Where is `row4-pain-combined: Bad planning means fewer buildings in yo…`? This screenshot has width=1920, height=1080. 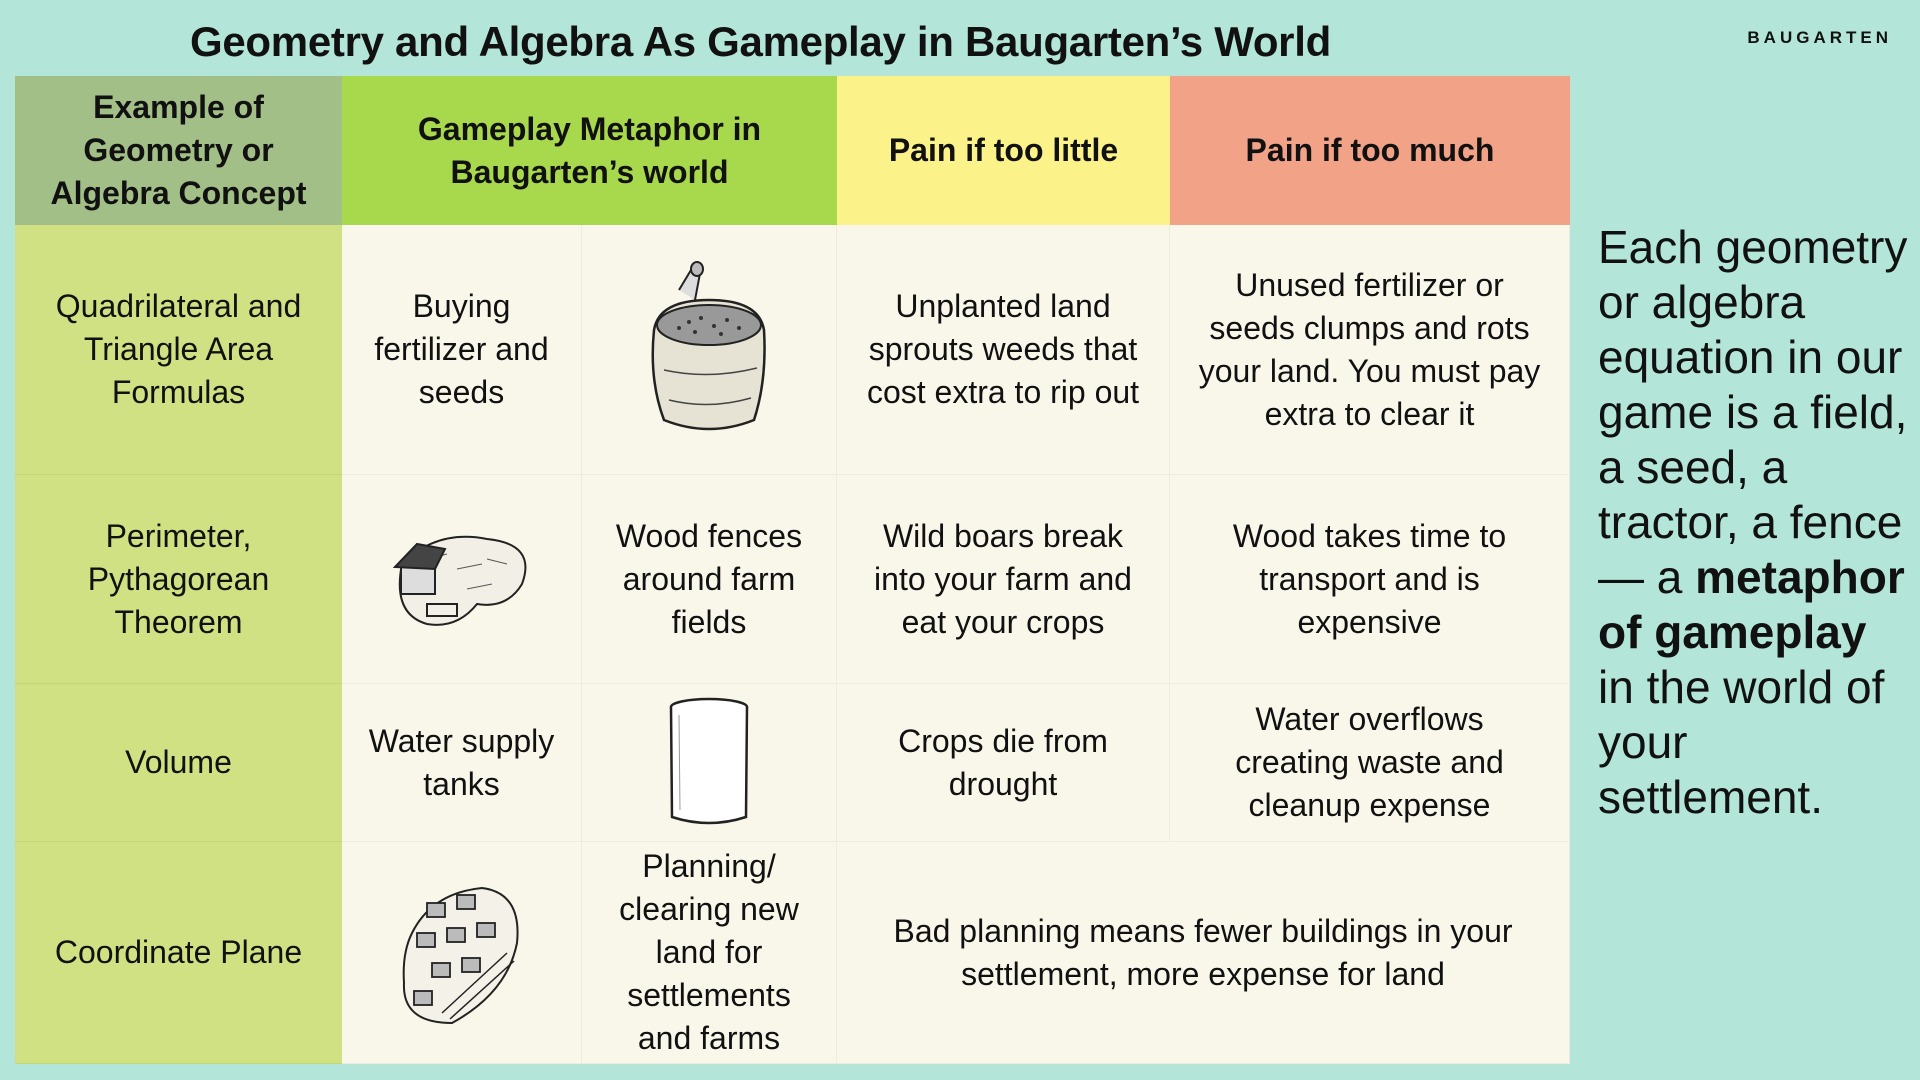 row4-pain-combined: Bad planning means fewer buildings in yo… is located at coordinates (1203, 953).